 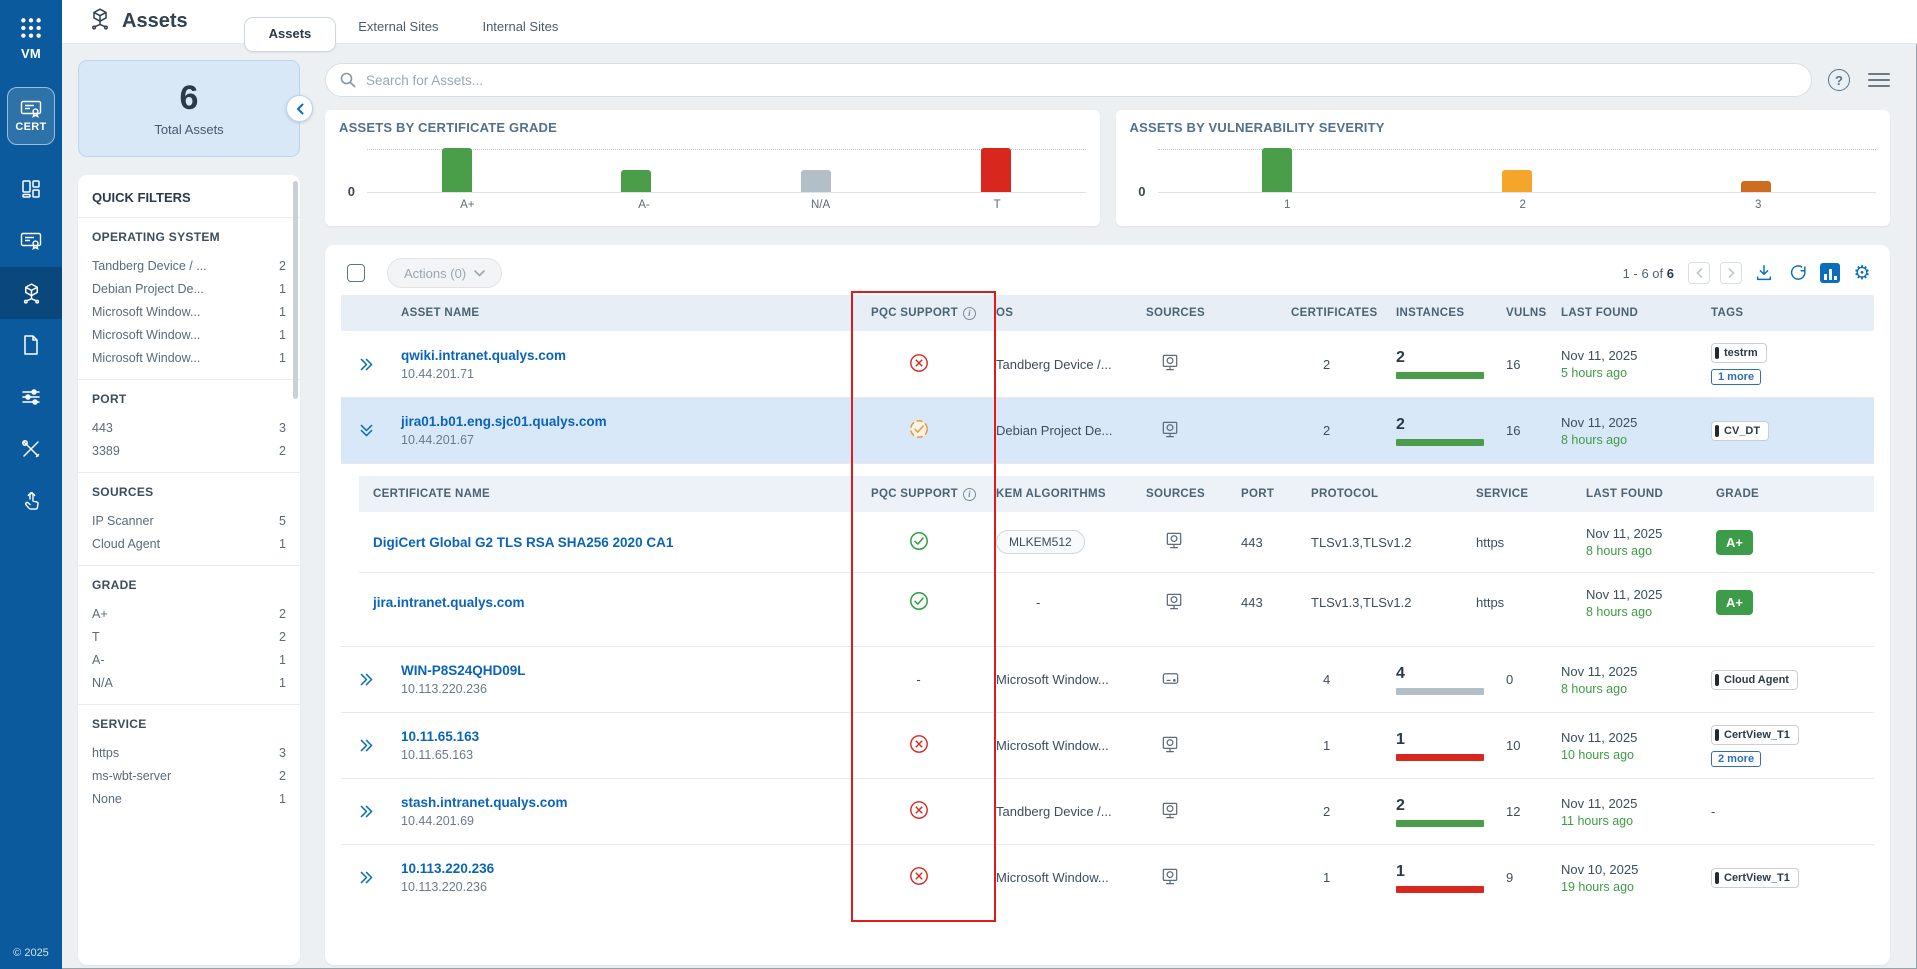 I want to click on asset-name-link: 10.113.220.236, so click(x=448, y=868).